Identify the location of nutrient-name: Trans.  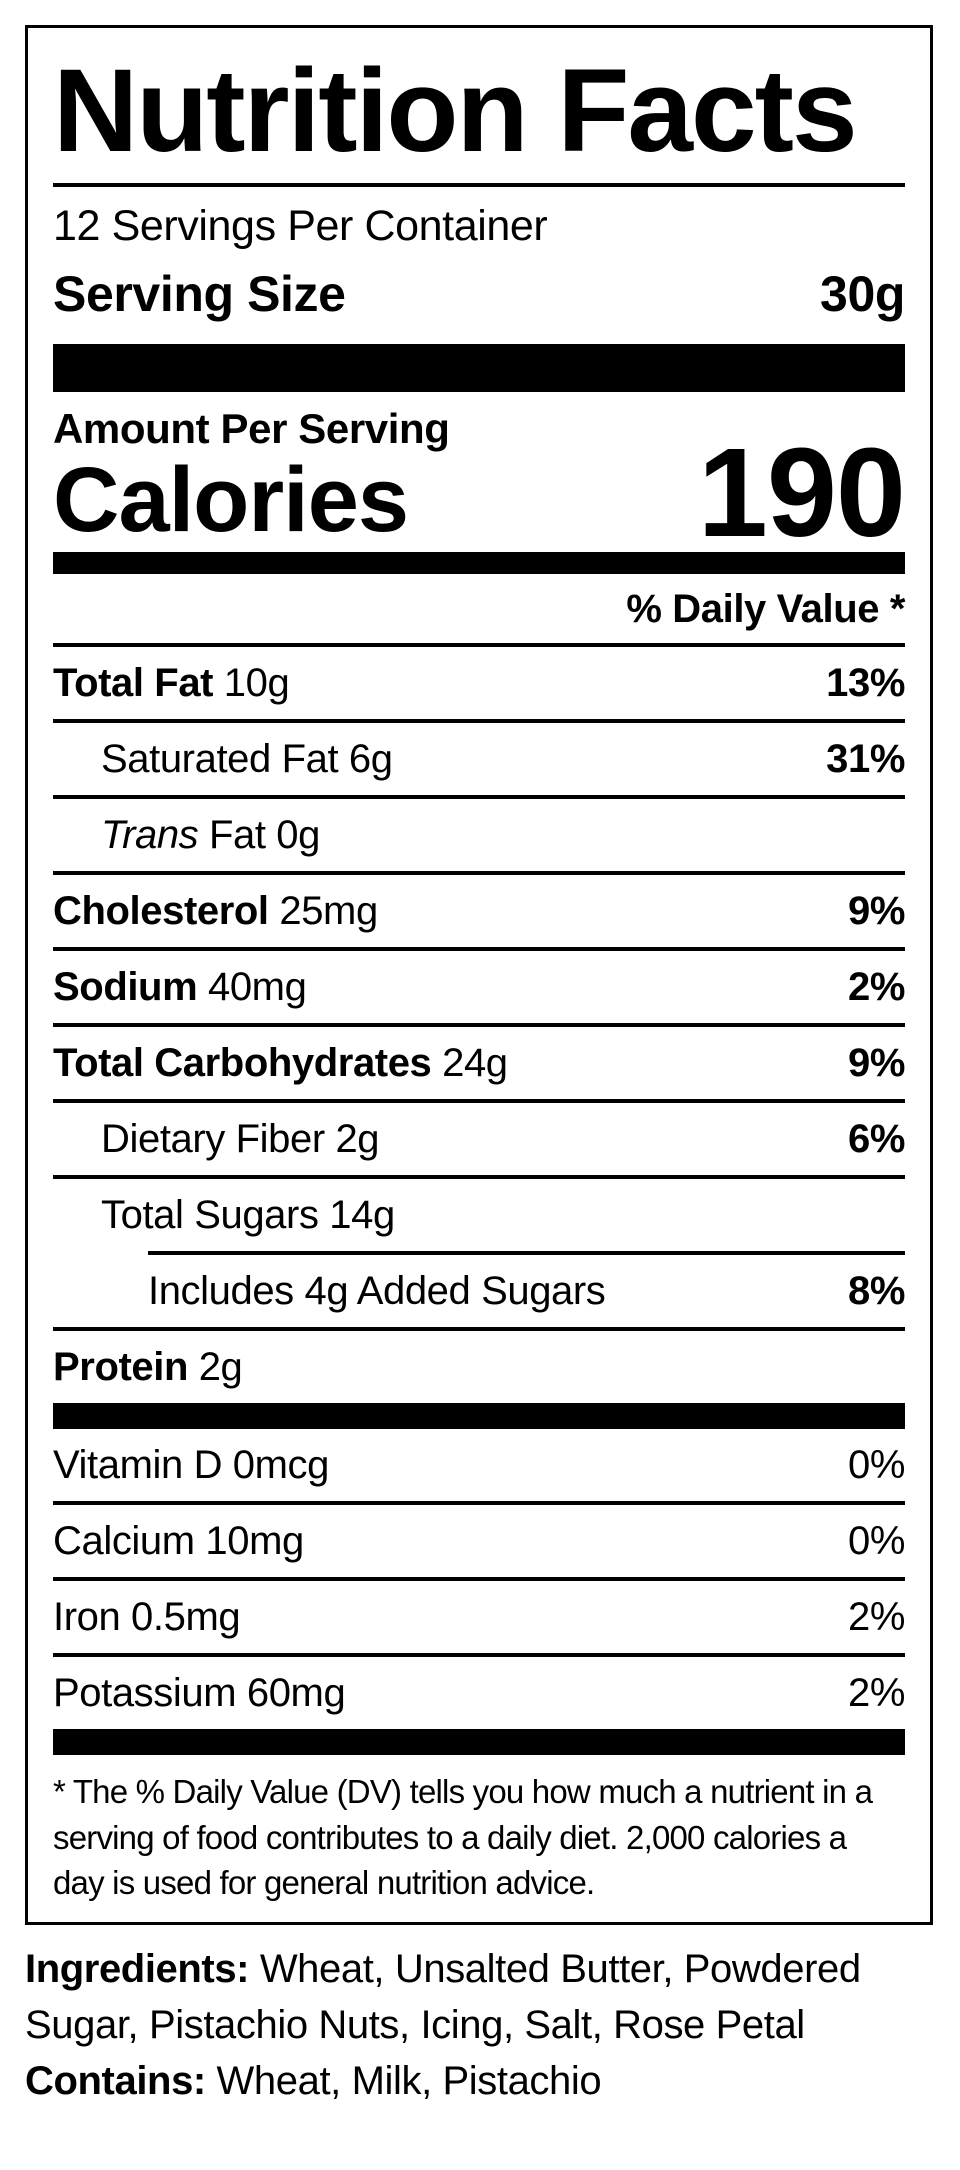
(150, 835).